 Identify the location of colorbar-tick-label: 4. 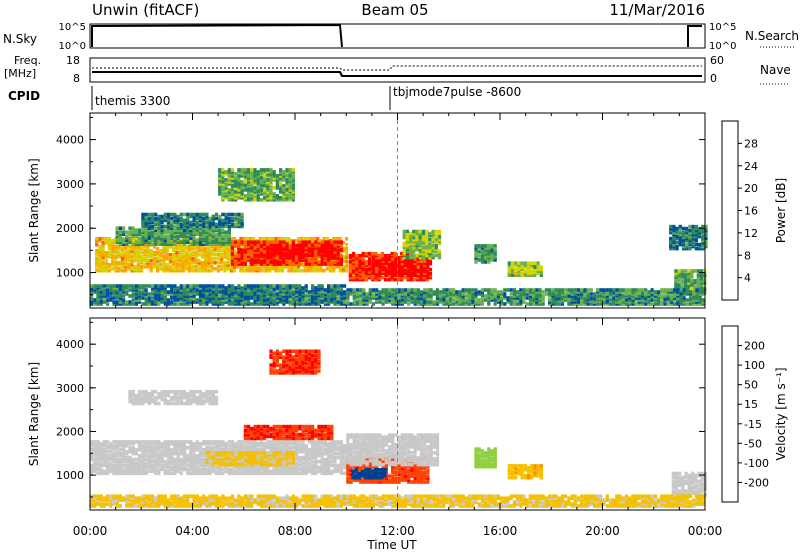
(747, 278).